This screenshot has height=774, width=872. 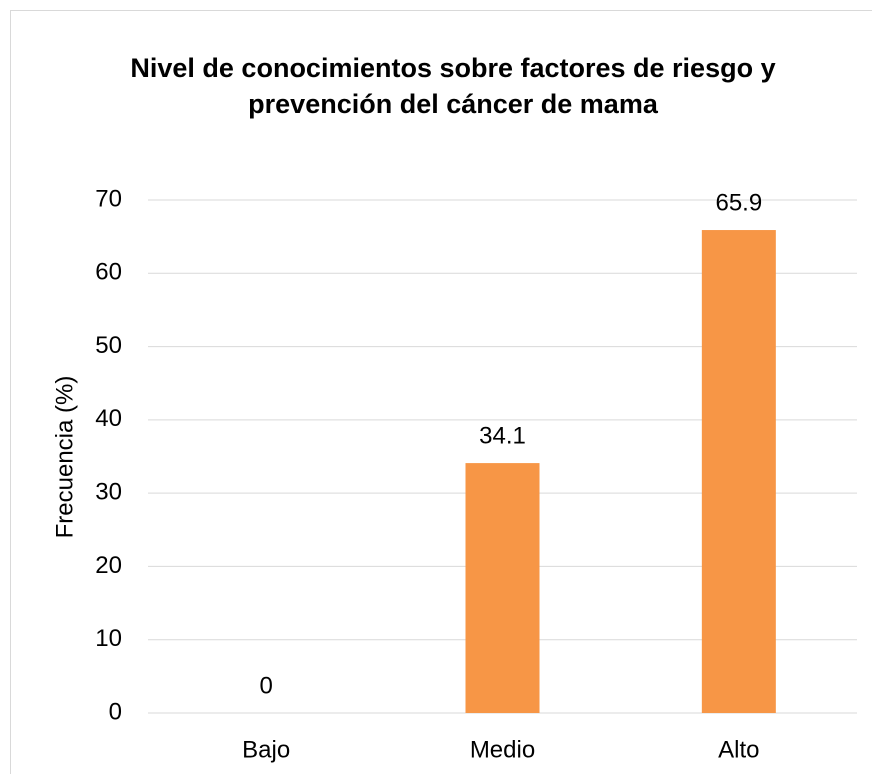 What do you see at coordinates (502, 435) in the screenshot?
I see `data-label: 34.1` at bounding box center [502, 435].